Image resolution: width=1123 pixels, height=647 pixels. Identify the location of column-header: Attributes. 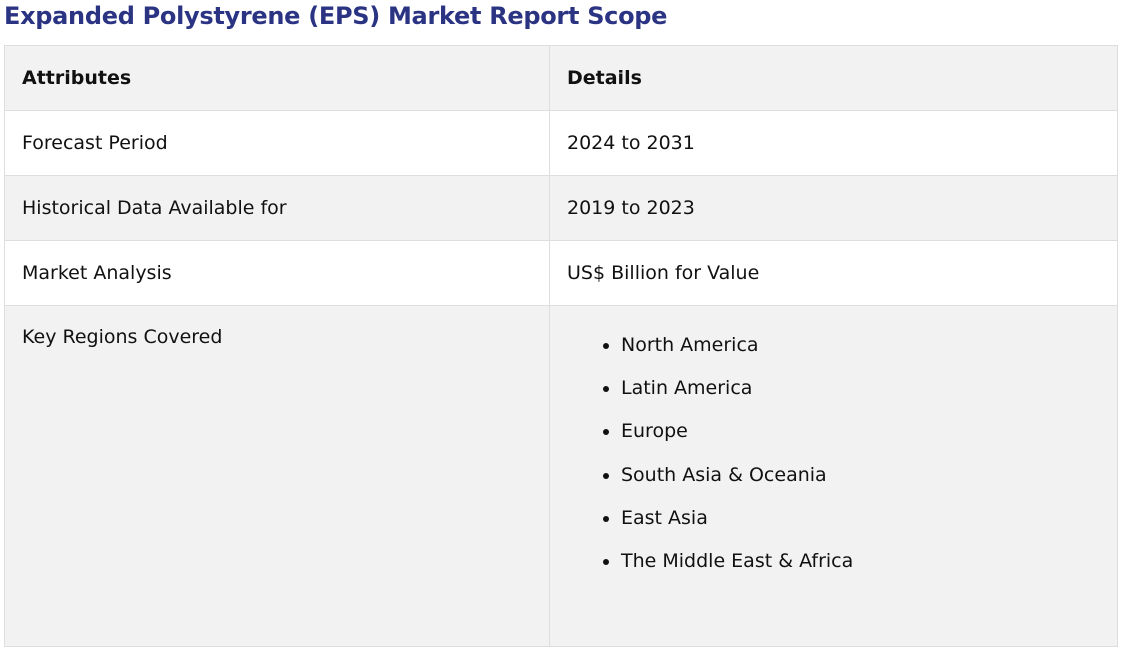
(277, 78).